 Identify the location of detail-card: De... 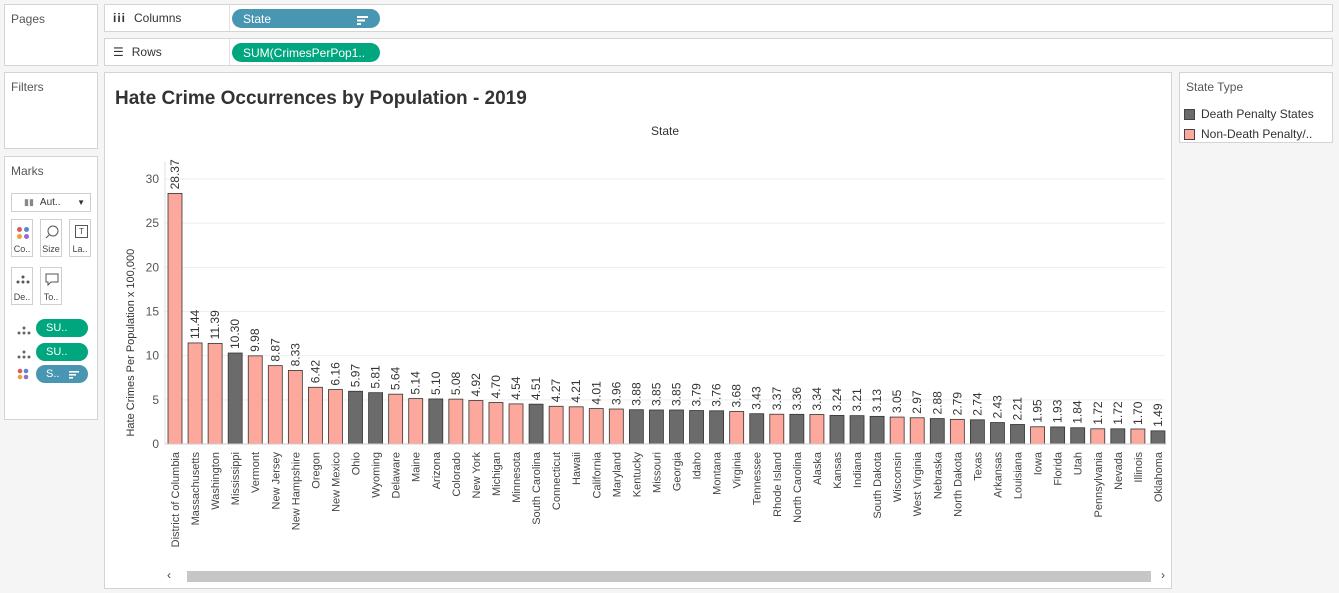
(22, 286).